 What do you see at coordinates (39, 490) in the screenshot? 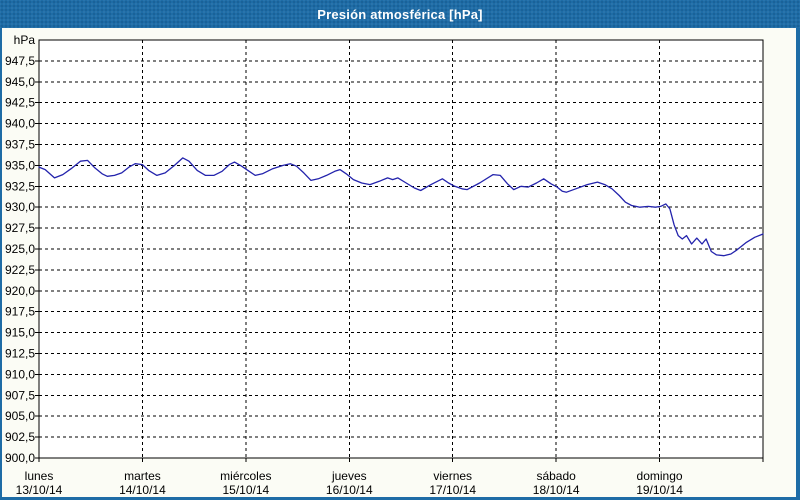
I see `x-day-date: 13/10/14` at bounding box center [39, 490].